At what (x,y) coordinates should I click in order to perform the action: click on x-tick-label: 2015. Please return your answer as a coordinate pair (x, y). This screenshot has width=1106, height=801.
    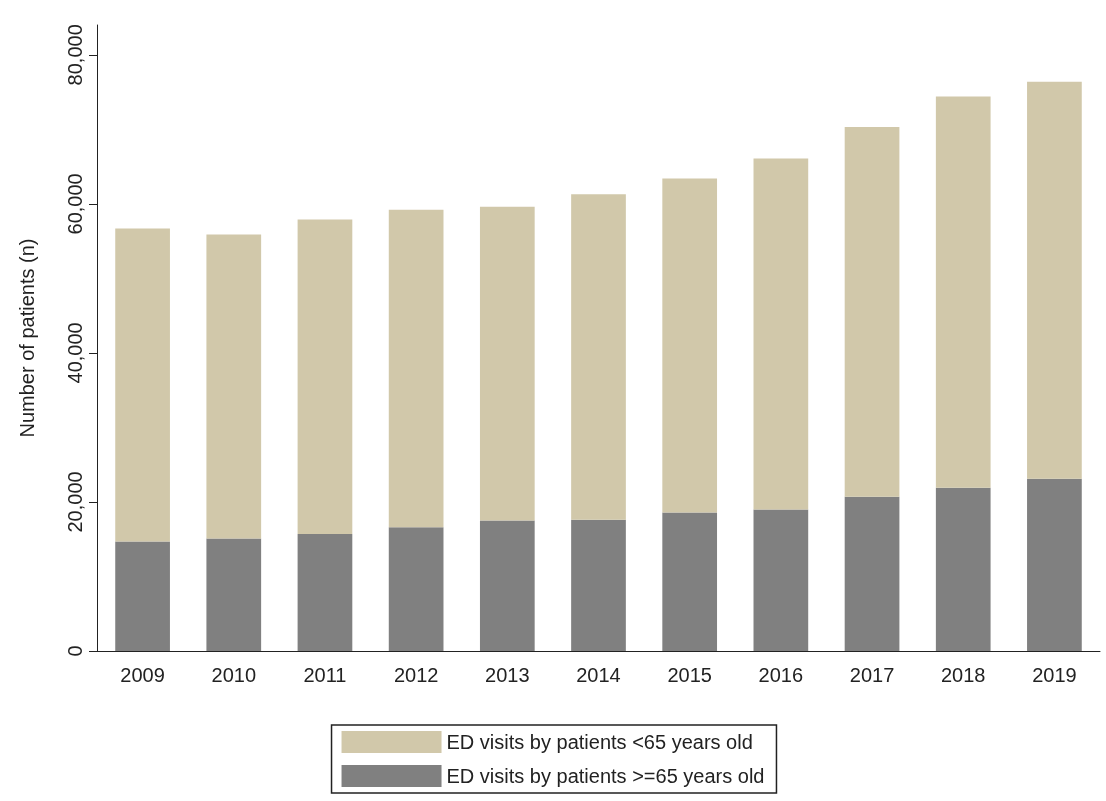
    Looking at the image, I should click on (689, 675).